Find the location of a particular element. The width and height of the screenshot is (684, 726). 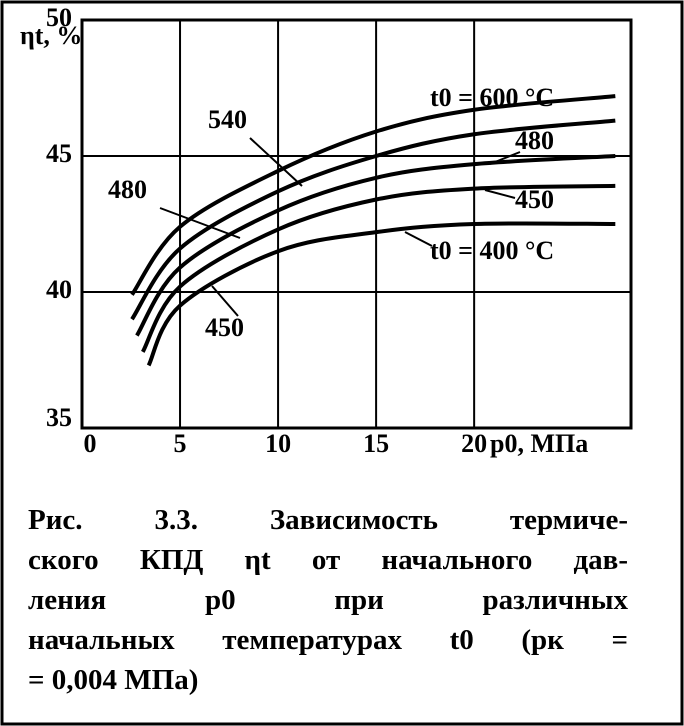

x-axis-label: p0, МПа is located at coordinates (539, 443).